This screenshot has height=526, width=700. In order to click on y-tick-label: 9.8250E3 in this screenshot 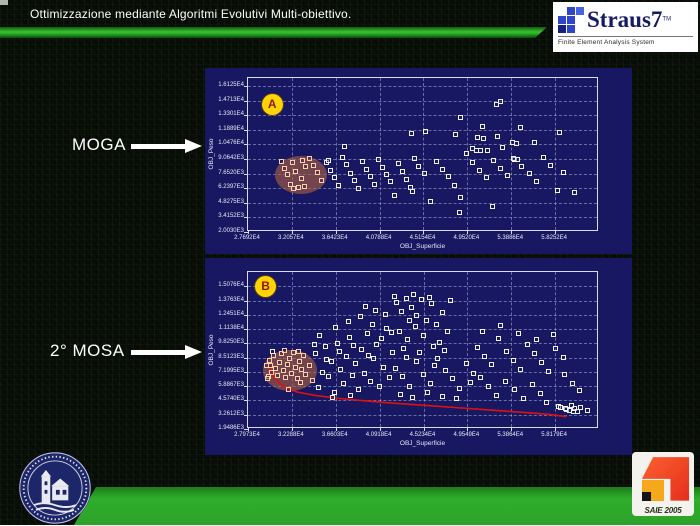, I will do `click(231, 342)`.